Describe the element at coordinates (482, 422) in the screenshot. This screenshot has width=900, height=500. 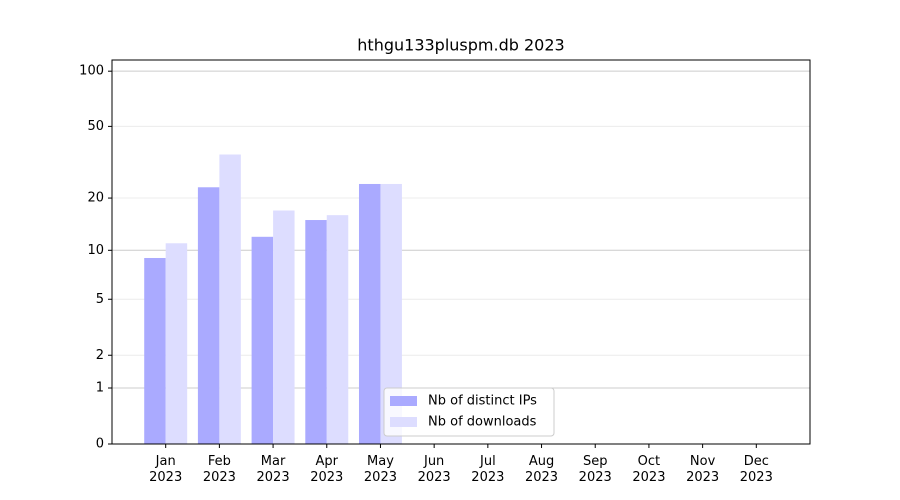
I see `legend-label: Nb of downloads` at that location.